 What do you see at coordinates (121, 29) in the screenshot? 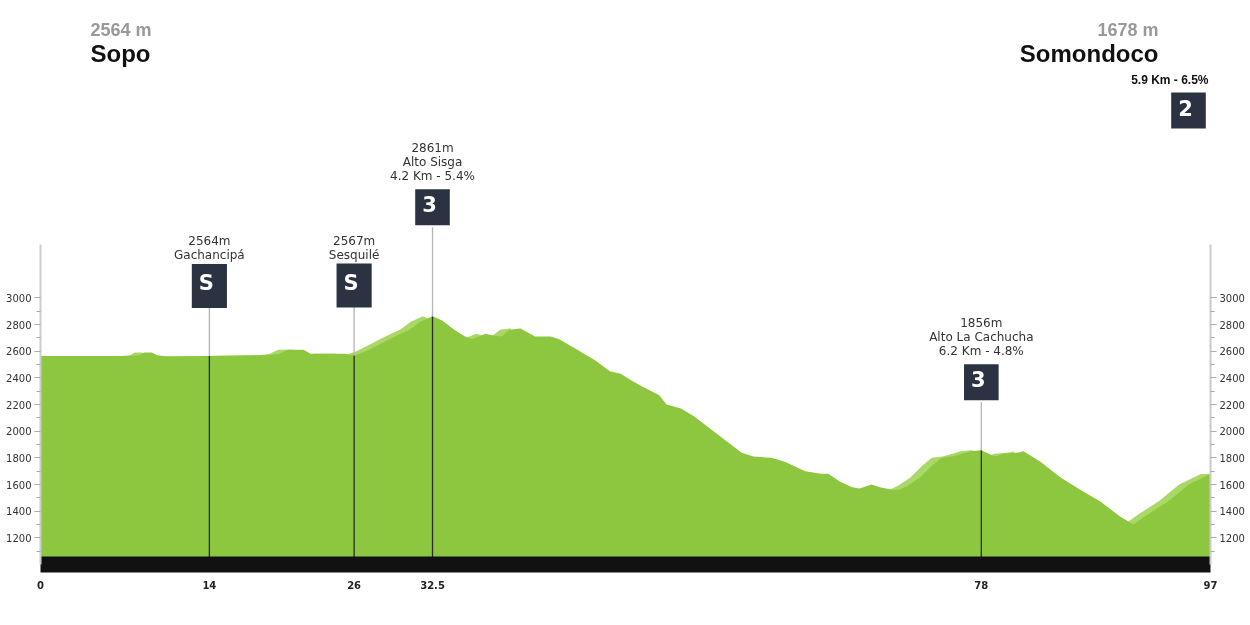
I see `text: 2564 m` at bounding box center [121, 29].